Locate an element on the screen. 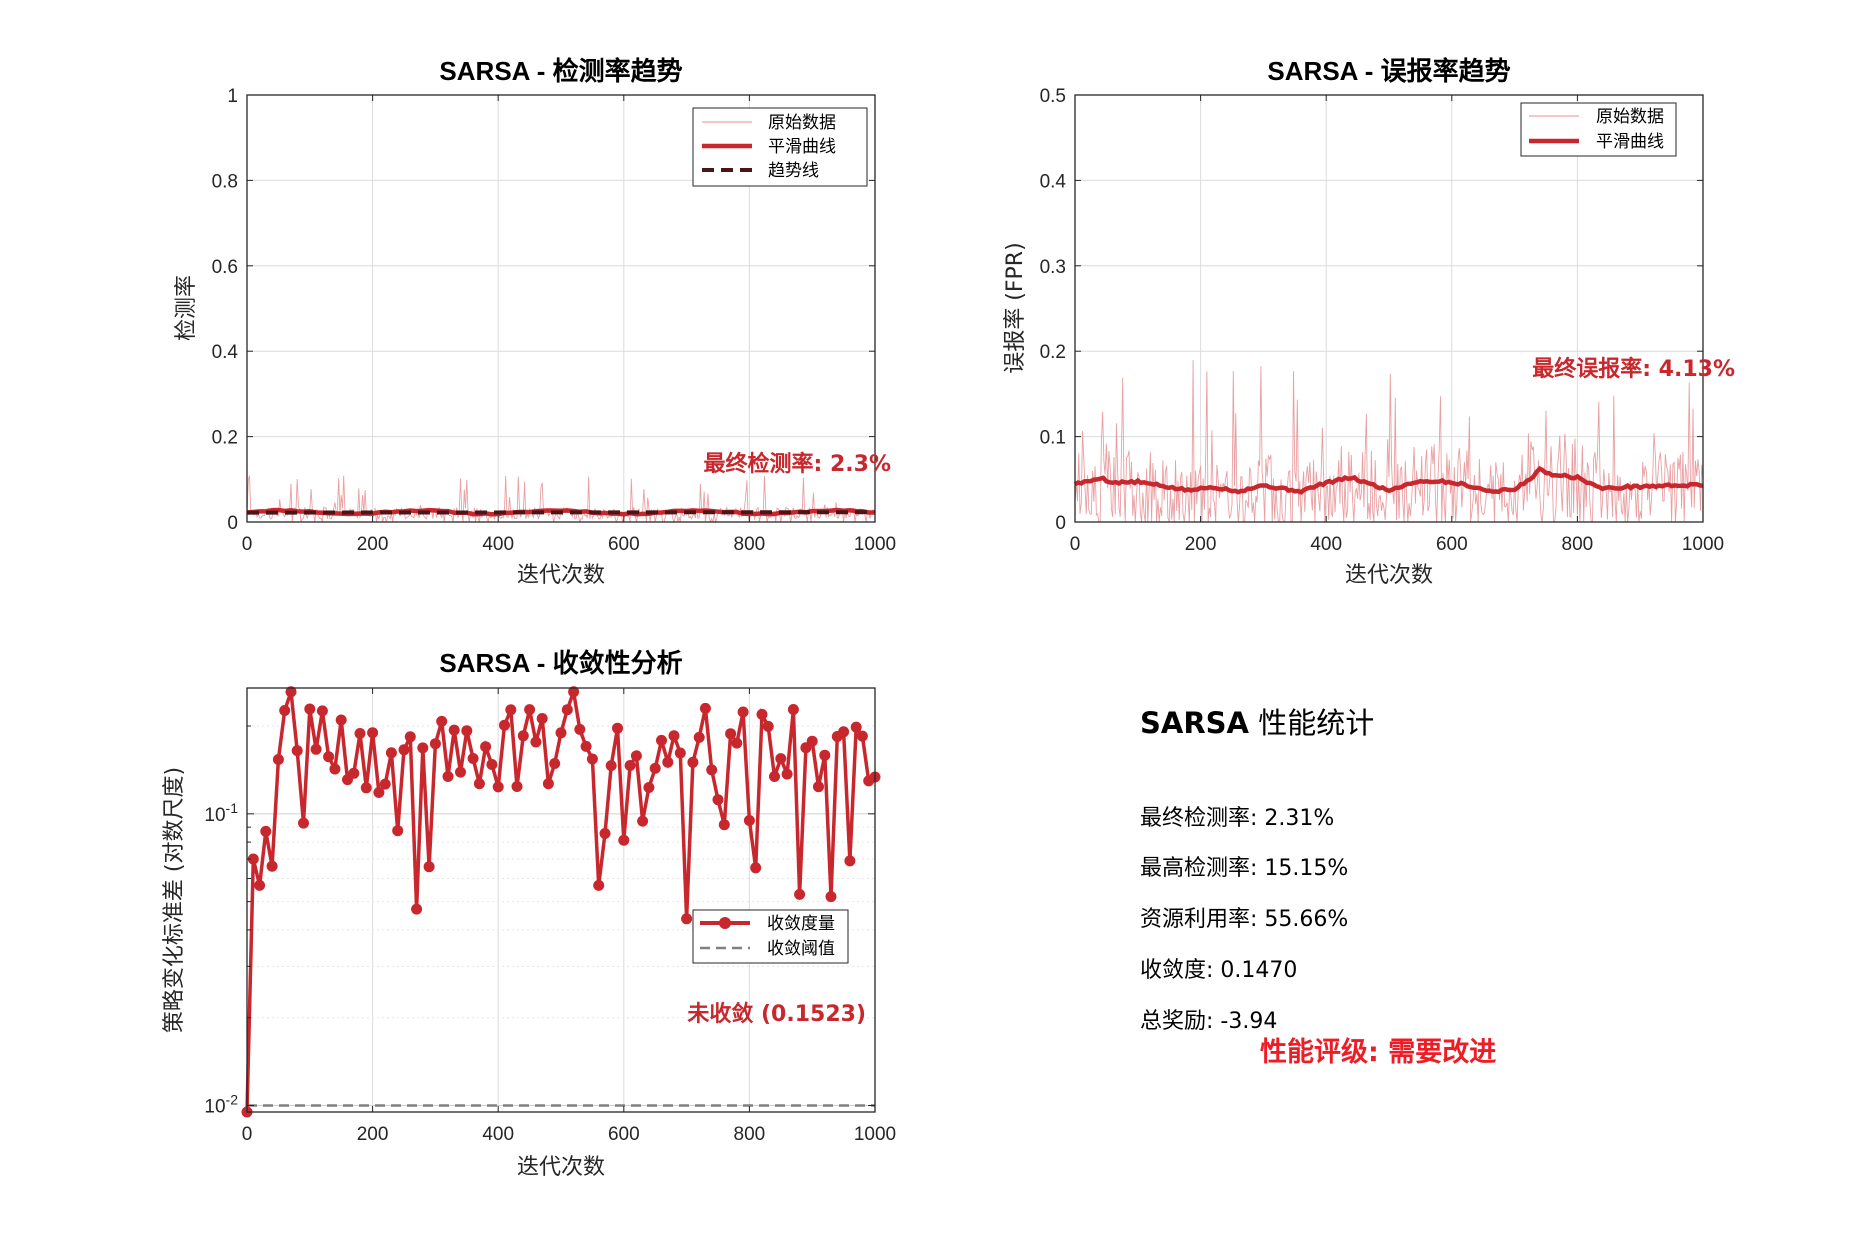 This screenshot has height=1245, width=1875. detection-axes-box is located at coordinates (561, 308).